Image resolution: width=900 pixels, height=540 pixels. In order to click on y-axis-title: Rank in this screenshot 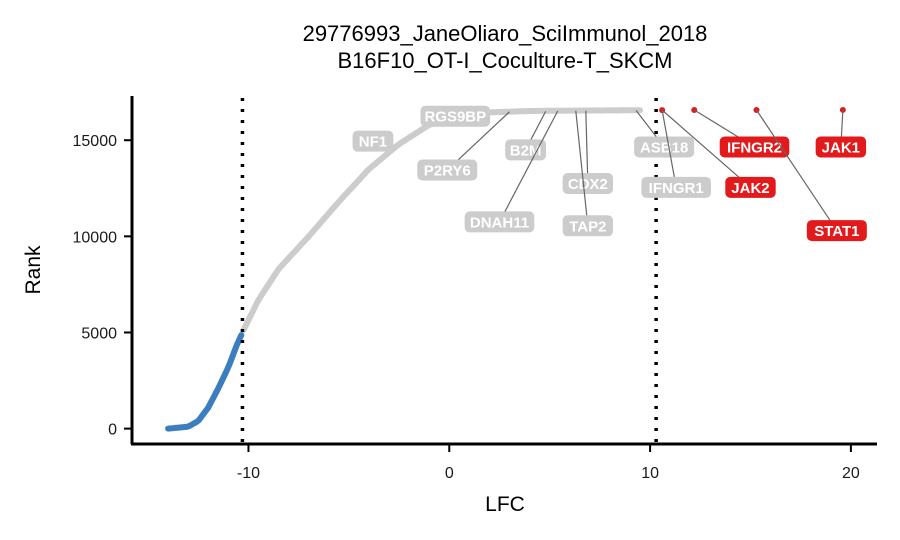, I will do `click(33, 270)`.